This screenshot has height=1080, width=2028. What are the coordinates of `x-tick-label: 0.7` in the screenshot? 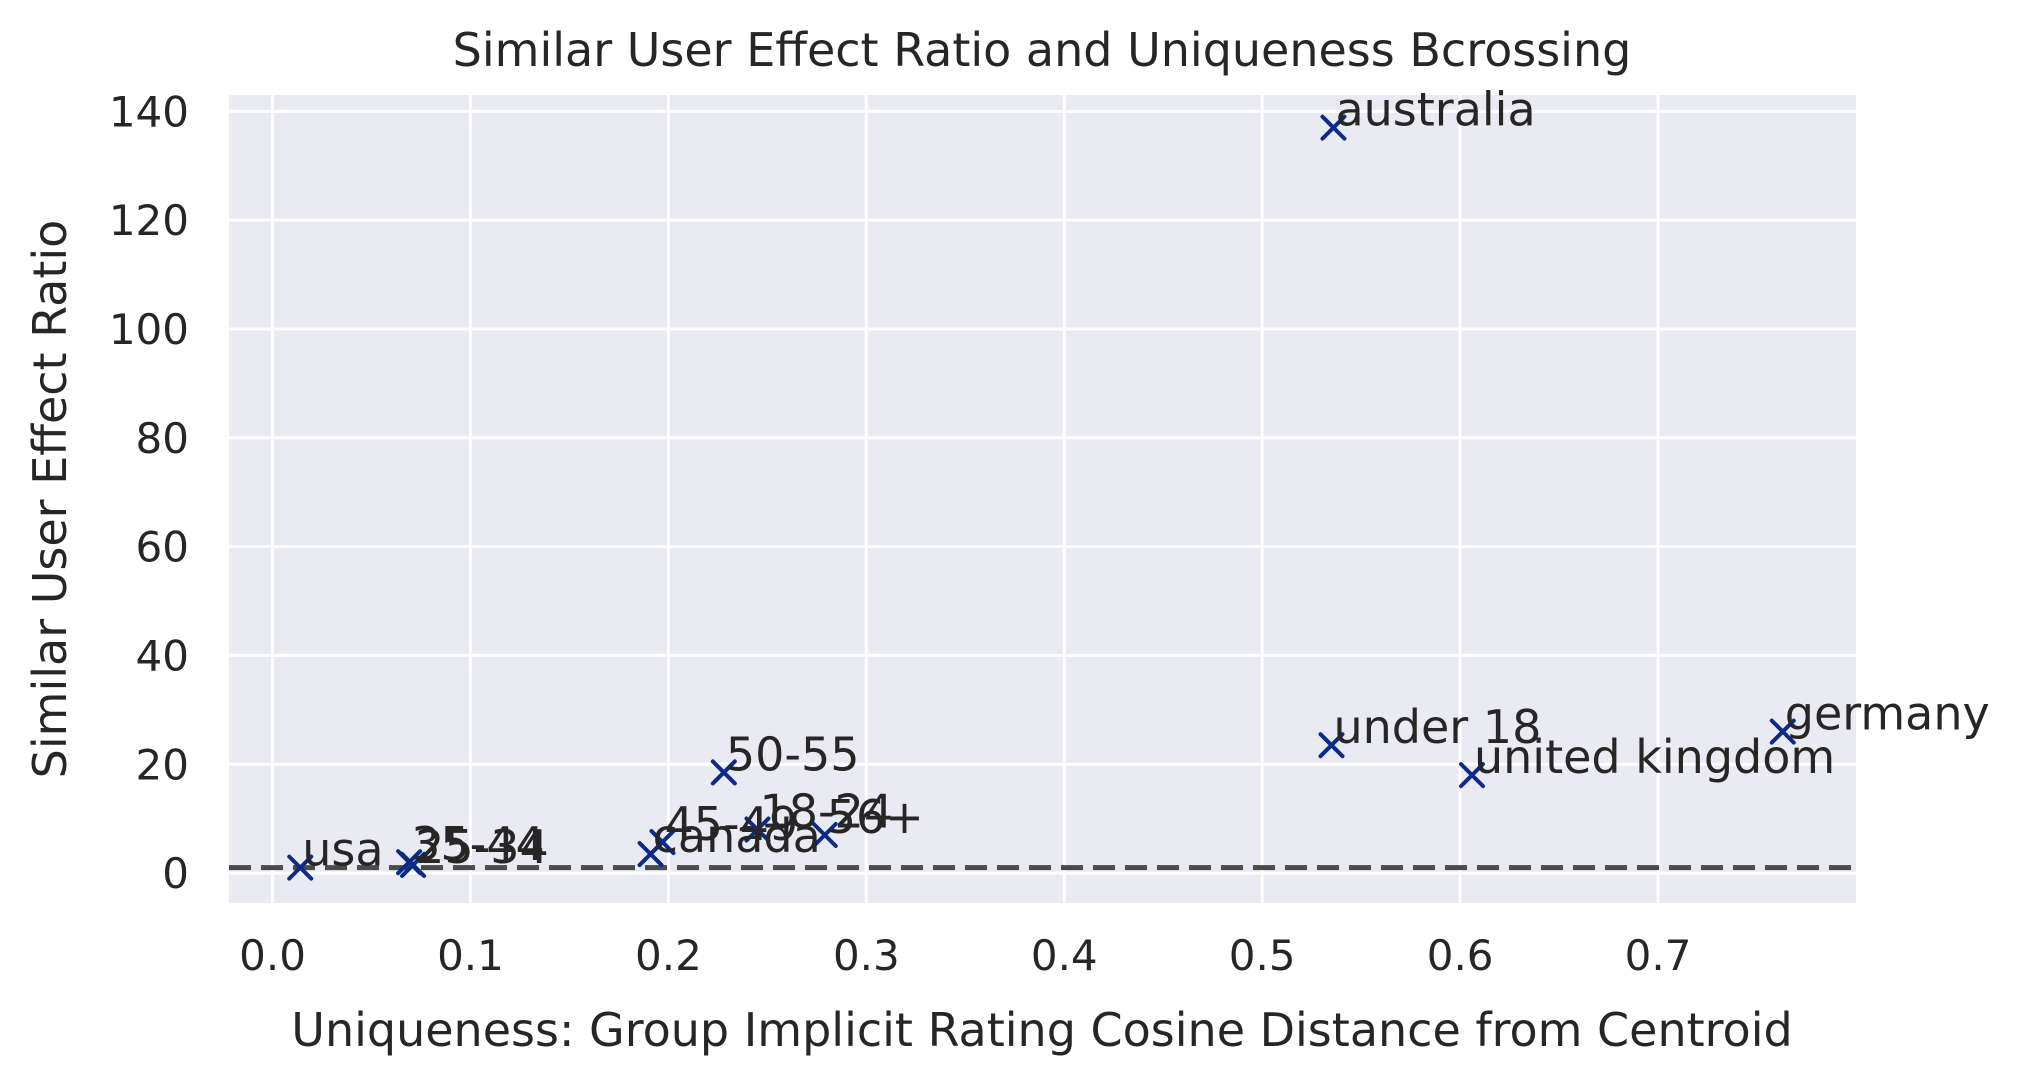 It's located at (1658, 955).